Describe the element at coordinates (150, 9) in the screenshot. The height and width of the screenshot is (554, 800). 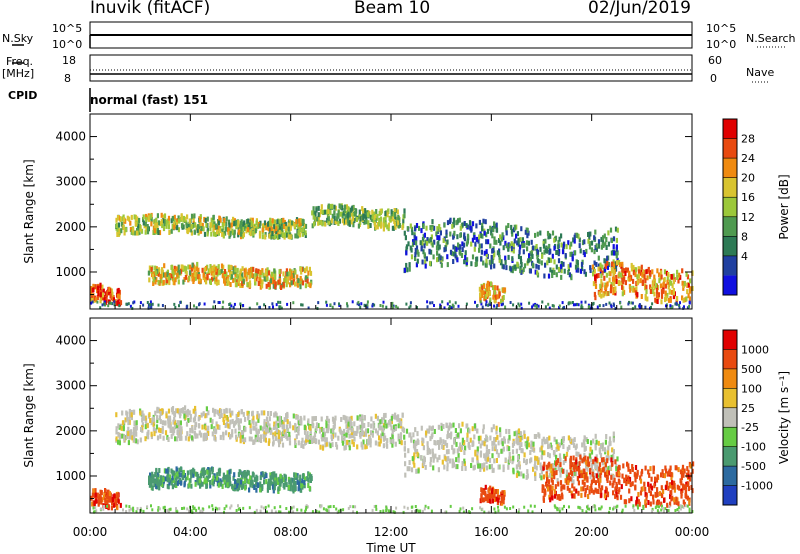
I see `station-title: Inuvik (fitACF)` at that location.